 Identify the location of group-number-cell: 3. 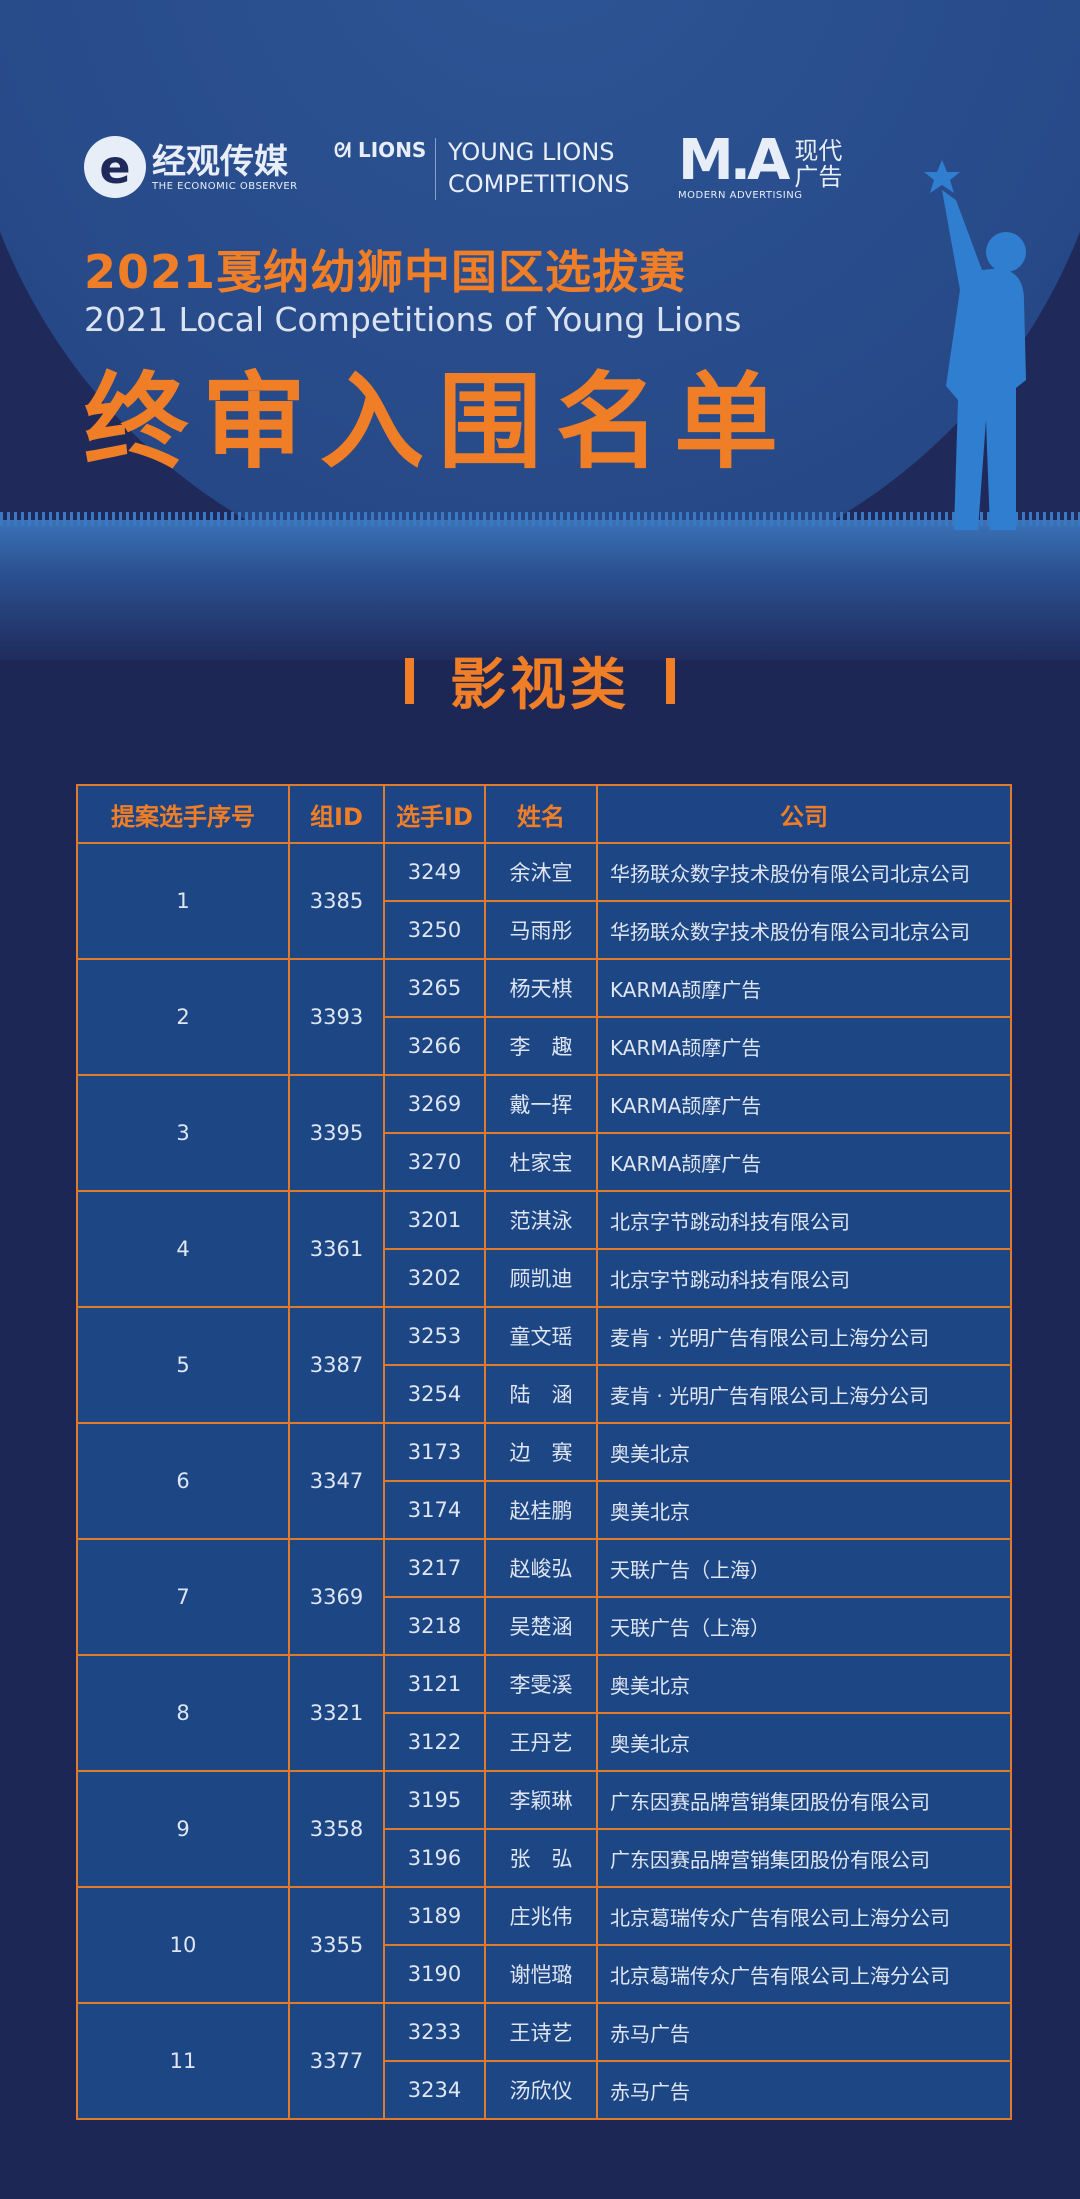
(183, 1133).